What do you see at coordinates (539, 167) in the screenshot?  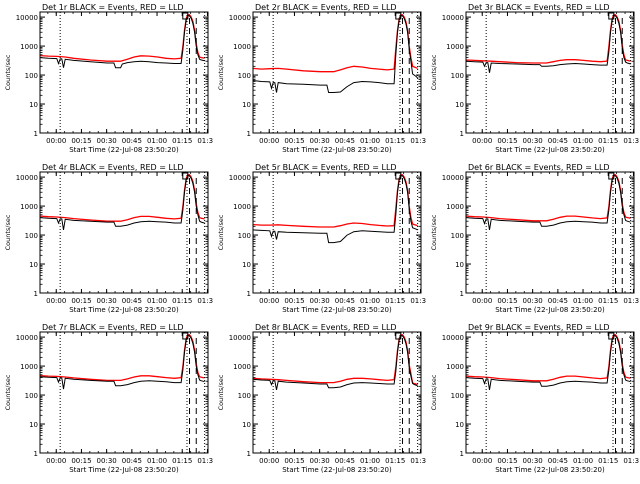 I see `panel-title: Det 6r BLACK = Events, RED = LLD` at bounding box center [539, 167].